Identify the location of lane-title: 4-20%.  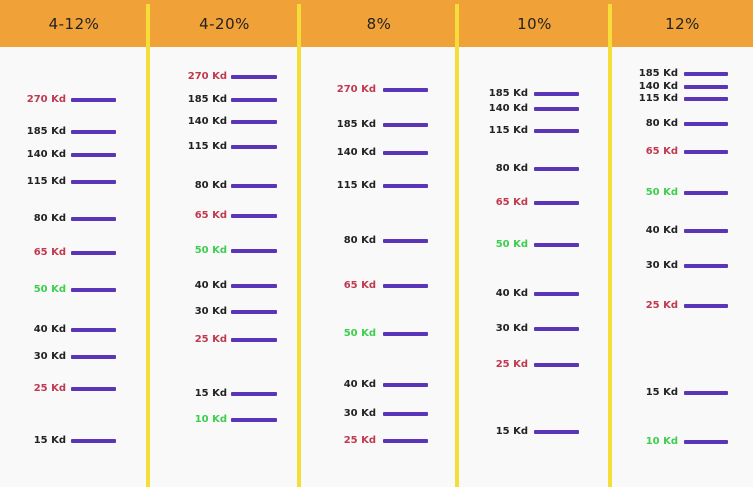
(224, 23).